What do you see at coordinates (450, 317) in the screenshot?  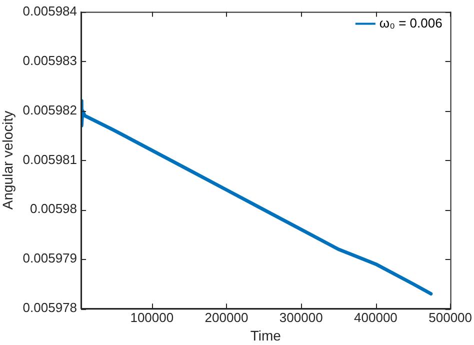 I see `x-tick-label: 500000` at bounding box center [450, 317].